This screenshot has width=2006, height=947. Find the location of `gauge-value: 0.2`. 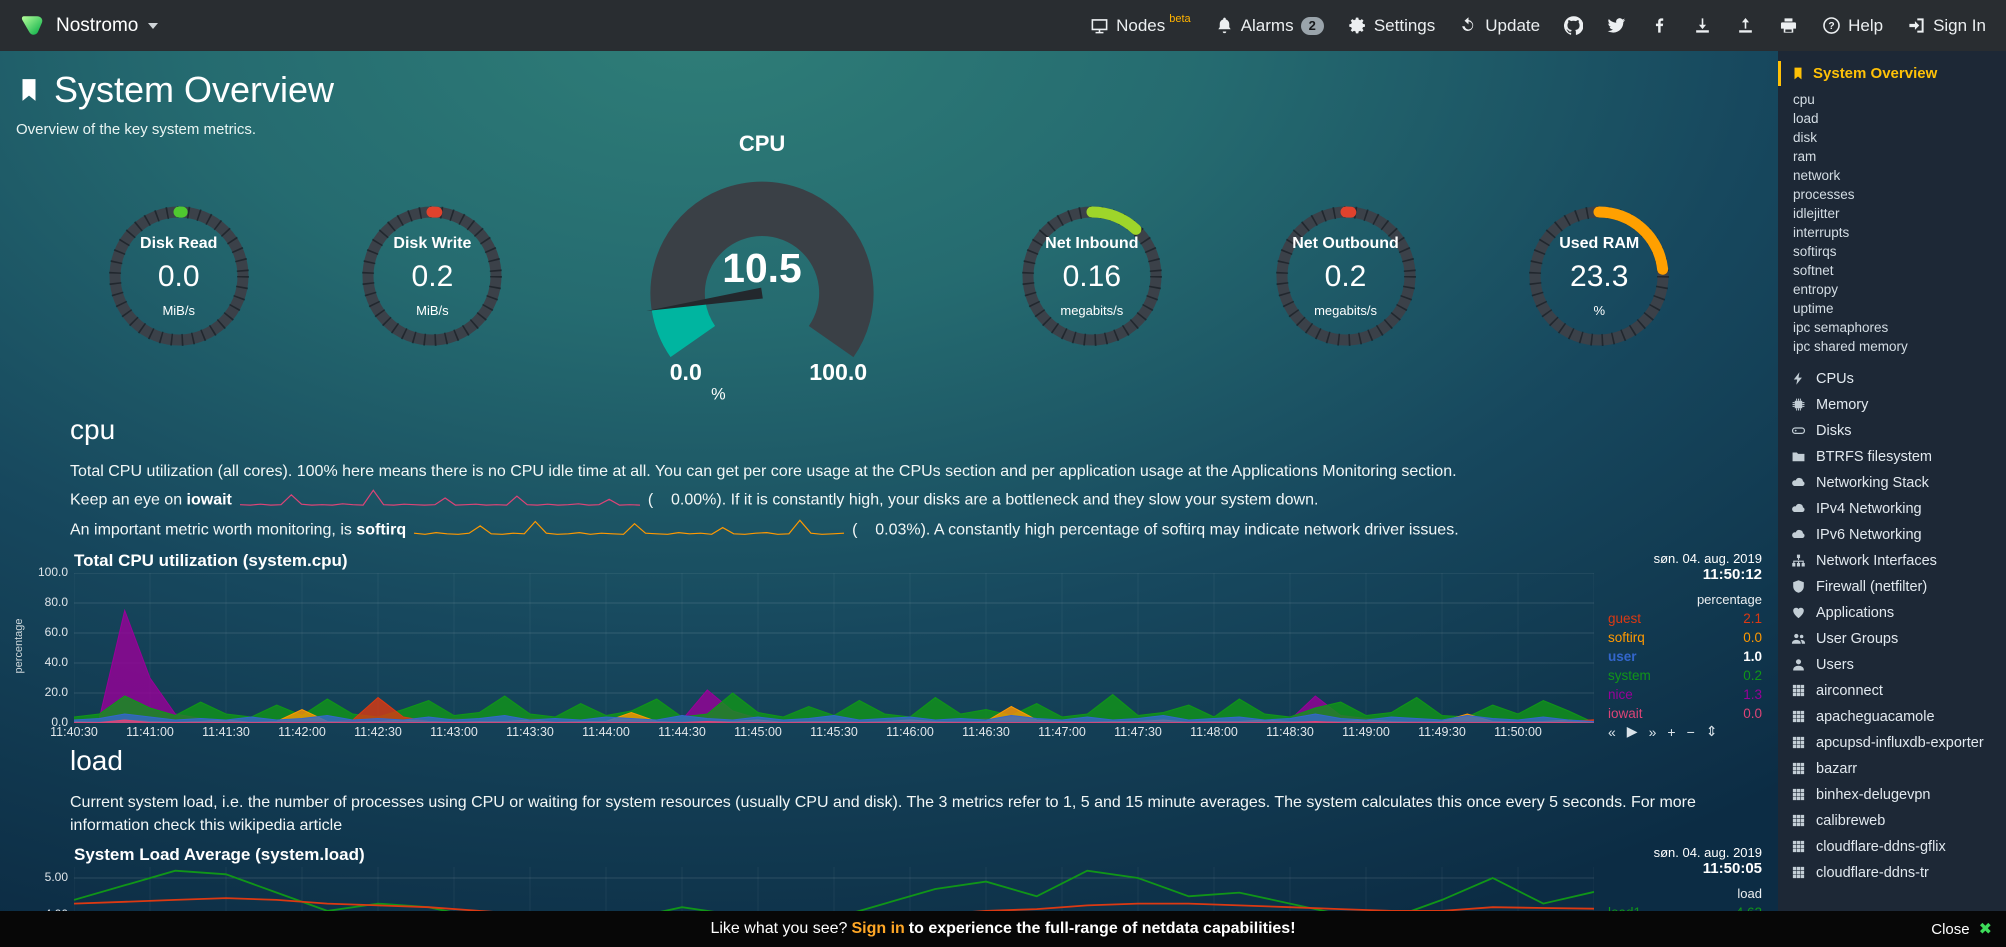

gauge-value: 0.2 is located at coordinates (1345, 276).